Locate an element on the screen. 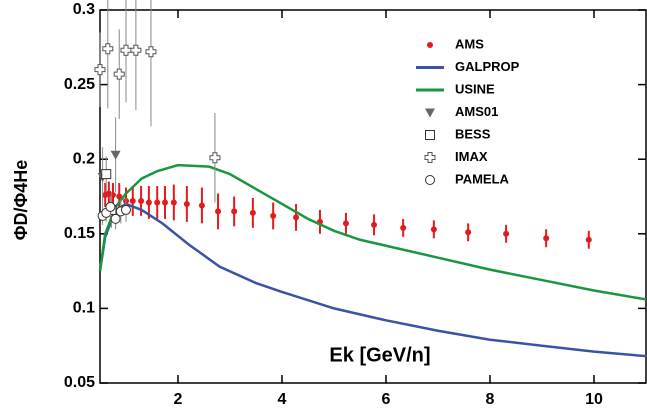 The height and width of the screenshot is (417, 647). y-tick-label: 0.15 is located at coordinates (79, 233).